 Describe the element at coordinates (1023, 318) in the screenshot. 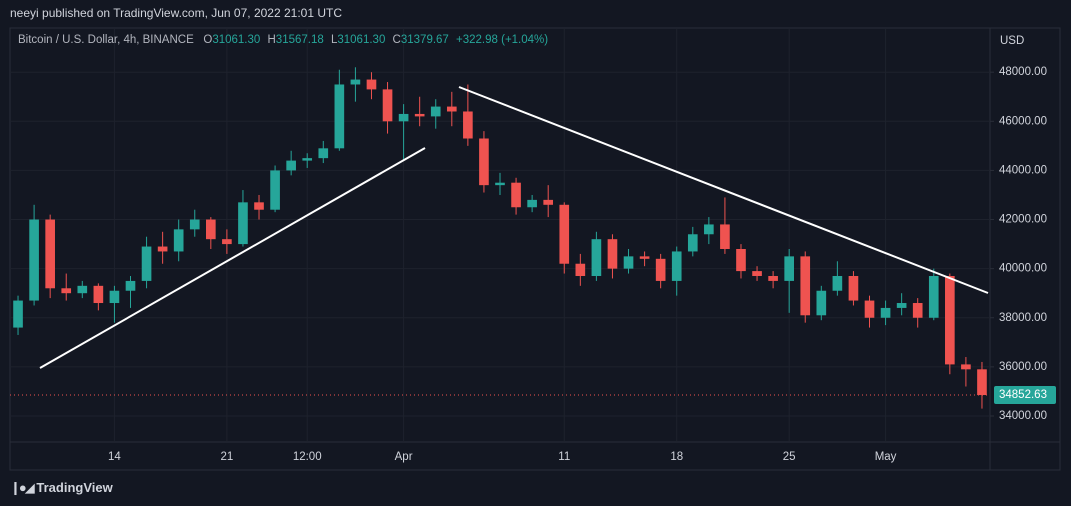

I see `y-tick-label: 38000.00` at that location.